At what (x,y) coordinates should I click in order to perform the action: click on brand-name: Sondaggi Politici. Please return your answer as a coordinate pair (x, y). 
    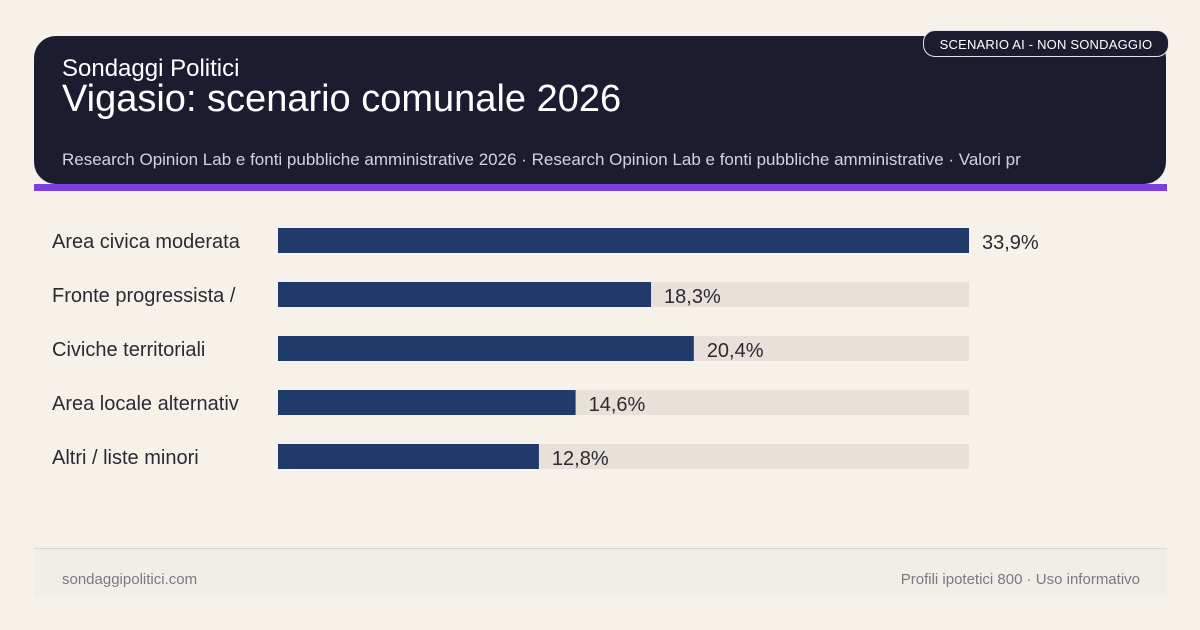
    Looking at the image, I should click on (151, 68).